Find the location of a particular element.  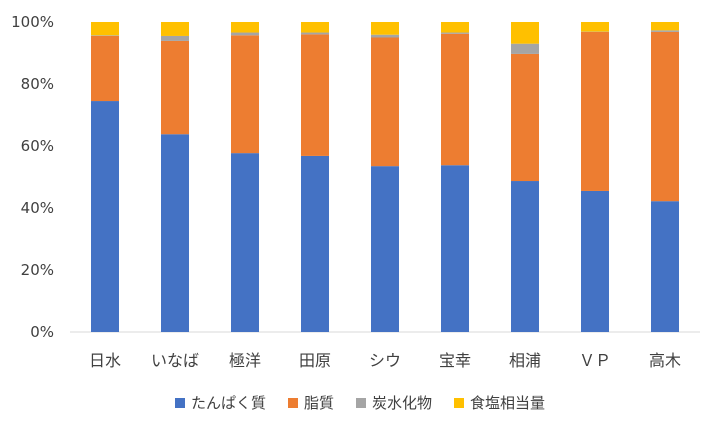

x-tick-label: 宝幸 is located at coordinates (455, 360).